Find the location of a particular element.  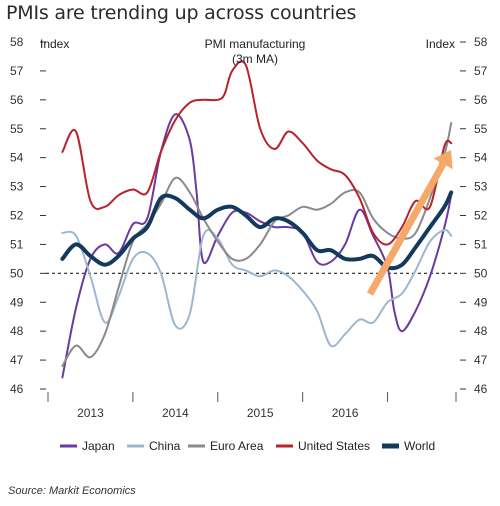

right-y-tick-label: 49 is located at coordinates (481, 302).